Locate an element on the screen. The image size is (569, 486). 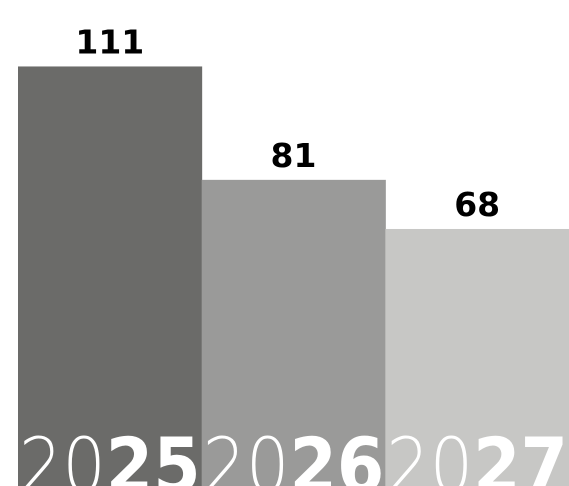
category-label-suffix: 26 is located at coordinates (336, 453).